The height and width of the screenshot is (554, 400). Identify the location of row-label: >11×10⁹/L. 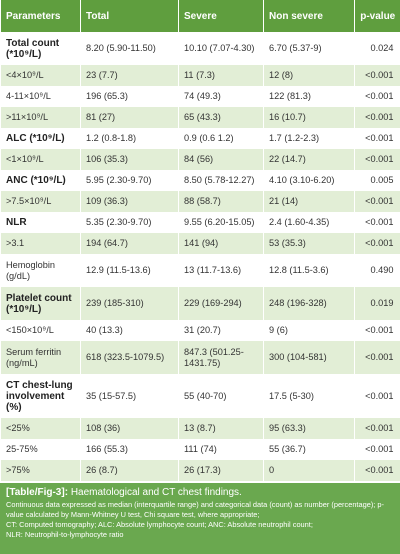
(40, 117).